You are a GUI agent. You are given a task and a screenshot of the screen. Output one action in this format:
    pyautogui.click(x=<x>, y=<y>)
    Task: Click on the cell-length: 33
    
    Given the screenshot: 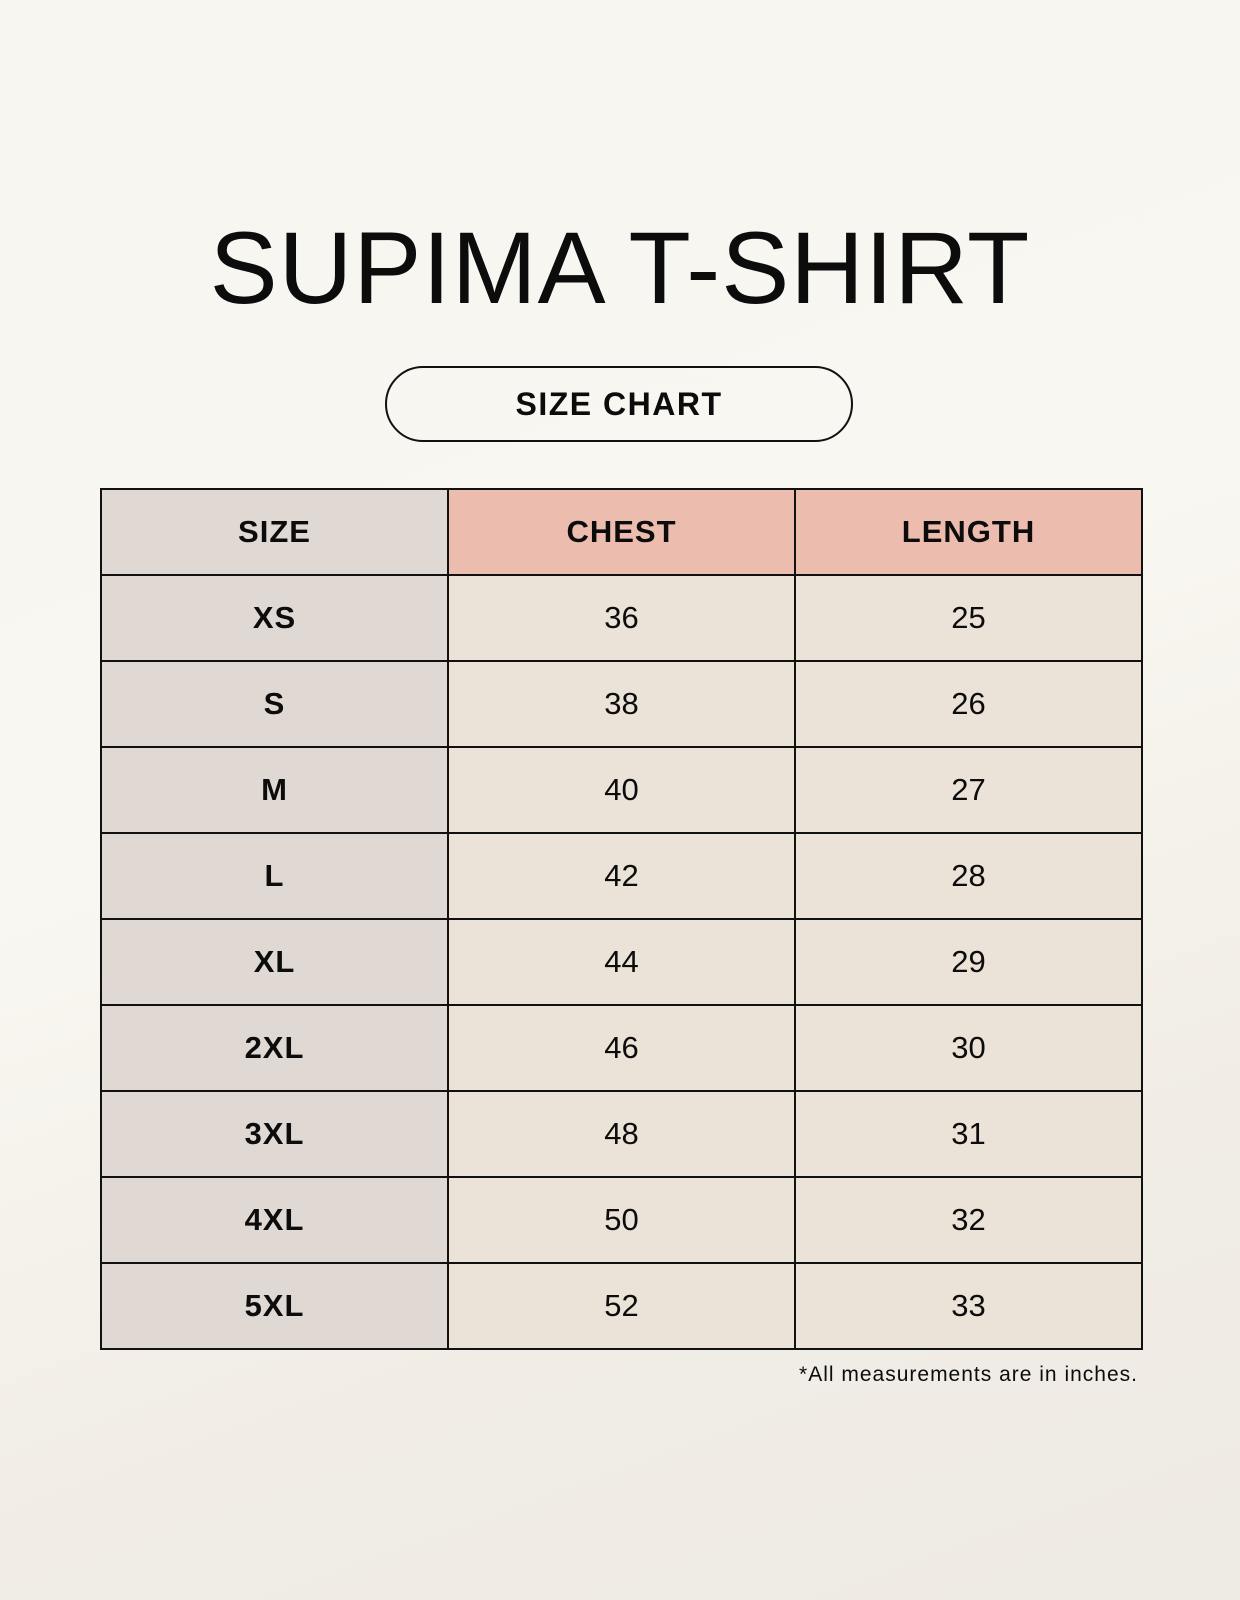 What is the action you would take?
    pyautogui.click(x=968, y=1306)
    